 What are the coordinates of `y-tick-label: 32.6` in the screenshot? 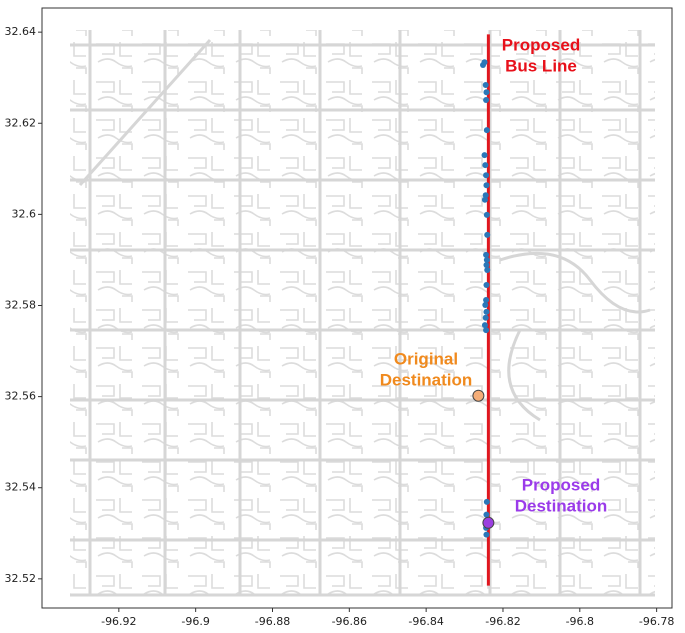 It's located at (24, 213).